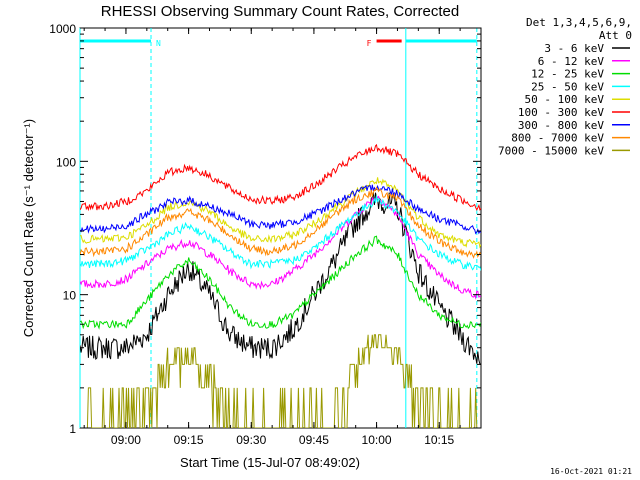 The width and height of the screenshot is (640, 480). I want to click on x-tick-label-0: 09:00, so click(126, 440).